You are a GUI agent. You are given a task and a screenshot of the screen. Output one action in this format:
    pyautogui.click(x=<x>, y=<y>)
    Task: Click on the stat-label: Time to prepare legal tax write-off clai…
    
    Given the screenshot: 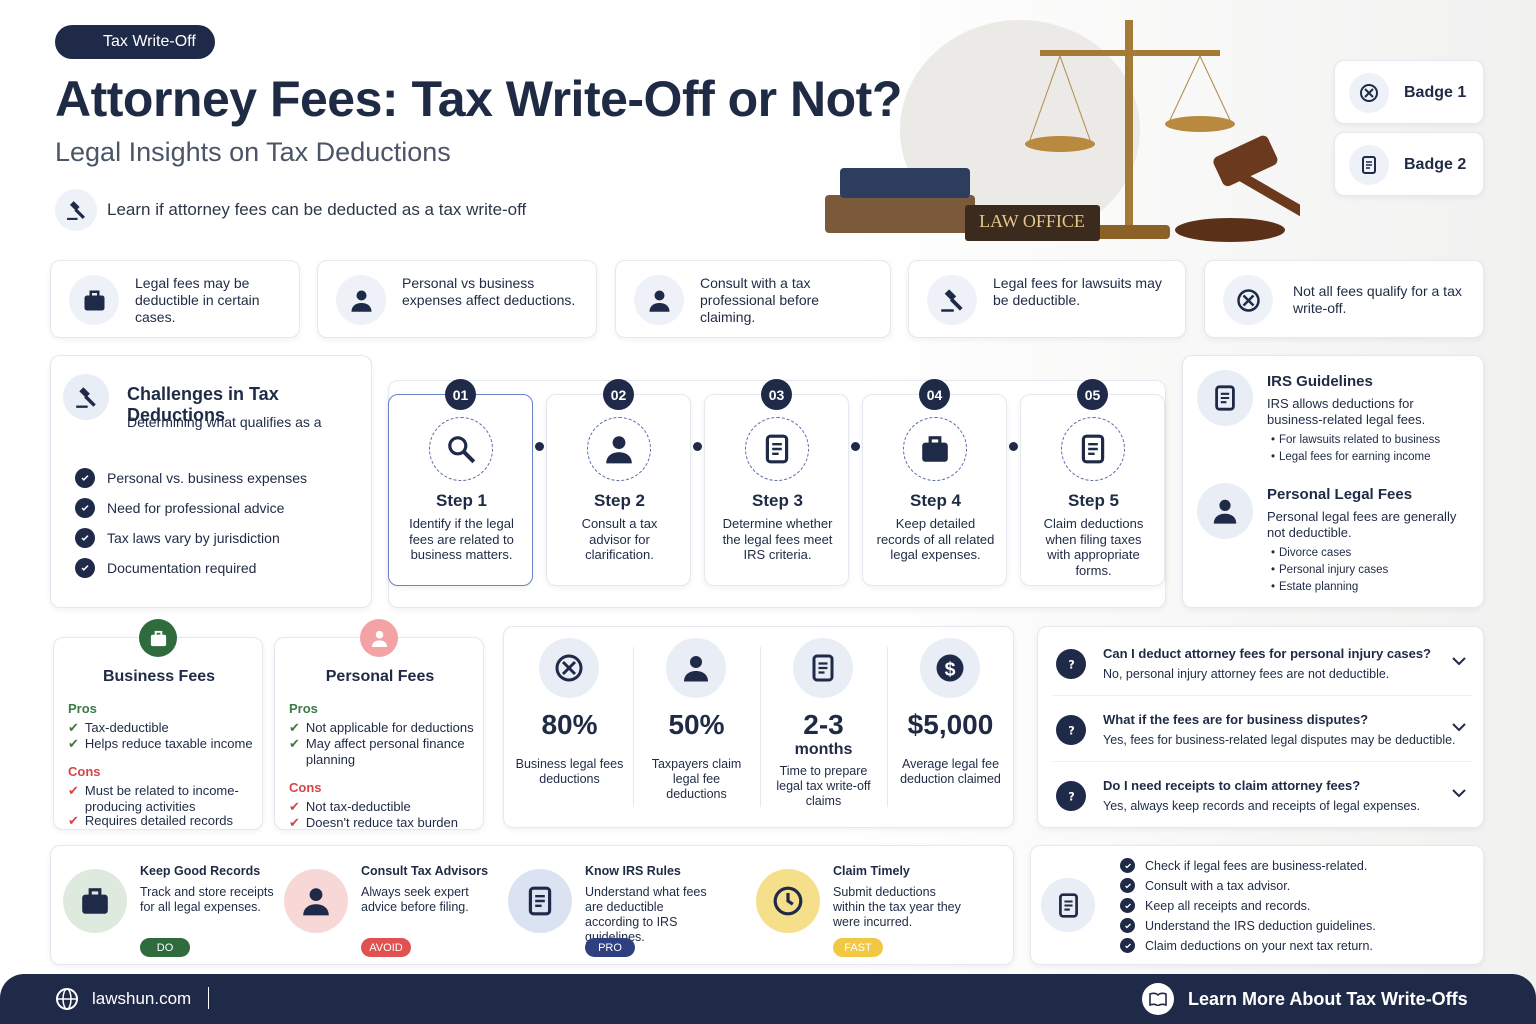 What is the action you would take?
    pyautogui.click(x=823, y=786)
    